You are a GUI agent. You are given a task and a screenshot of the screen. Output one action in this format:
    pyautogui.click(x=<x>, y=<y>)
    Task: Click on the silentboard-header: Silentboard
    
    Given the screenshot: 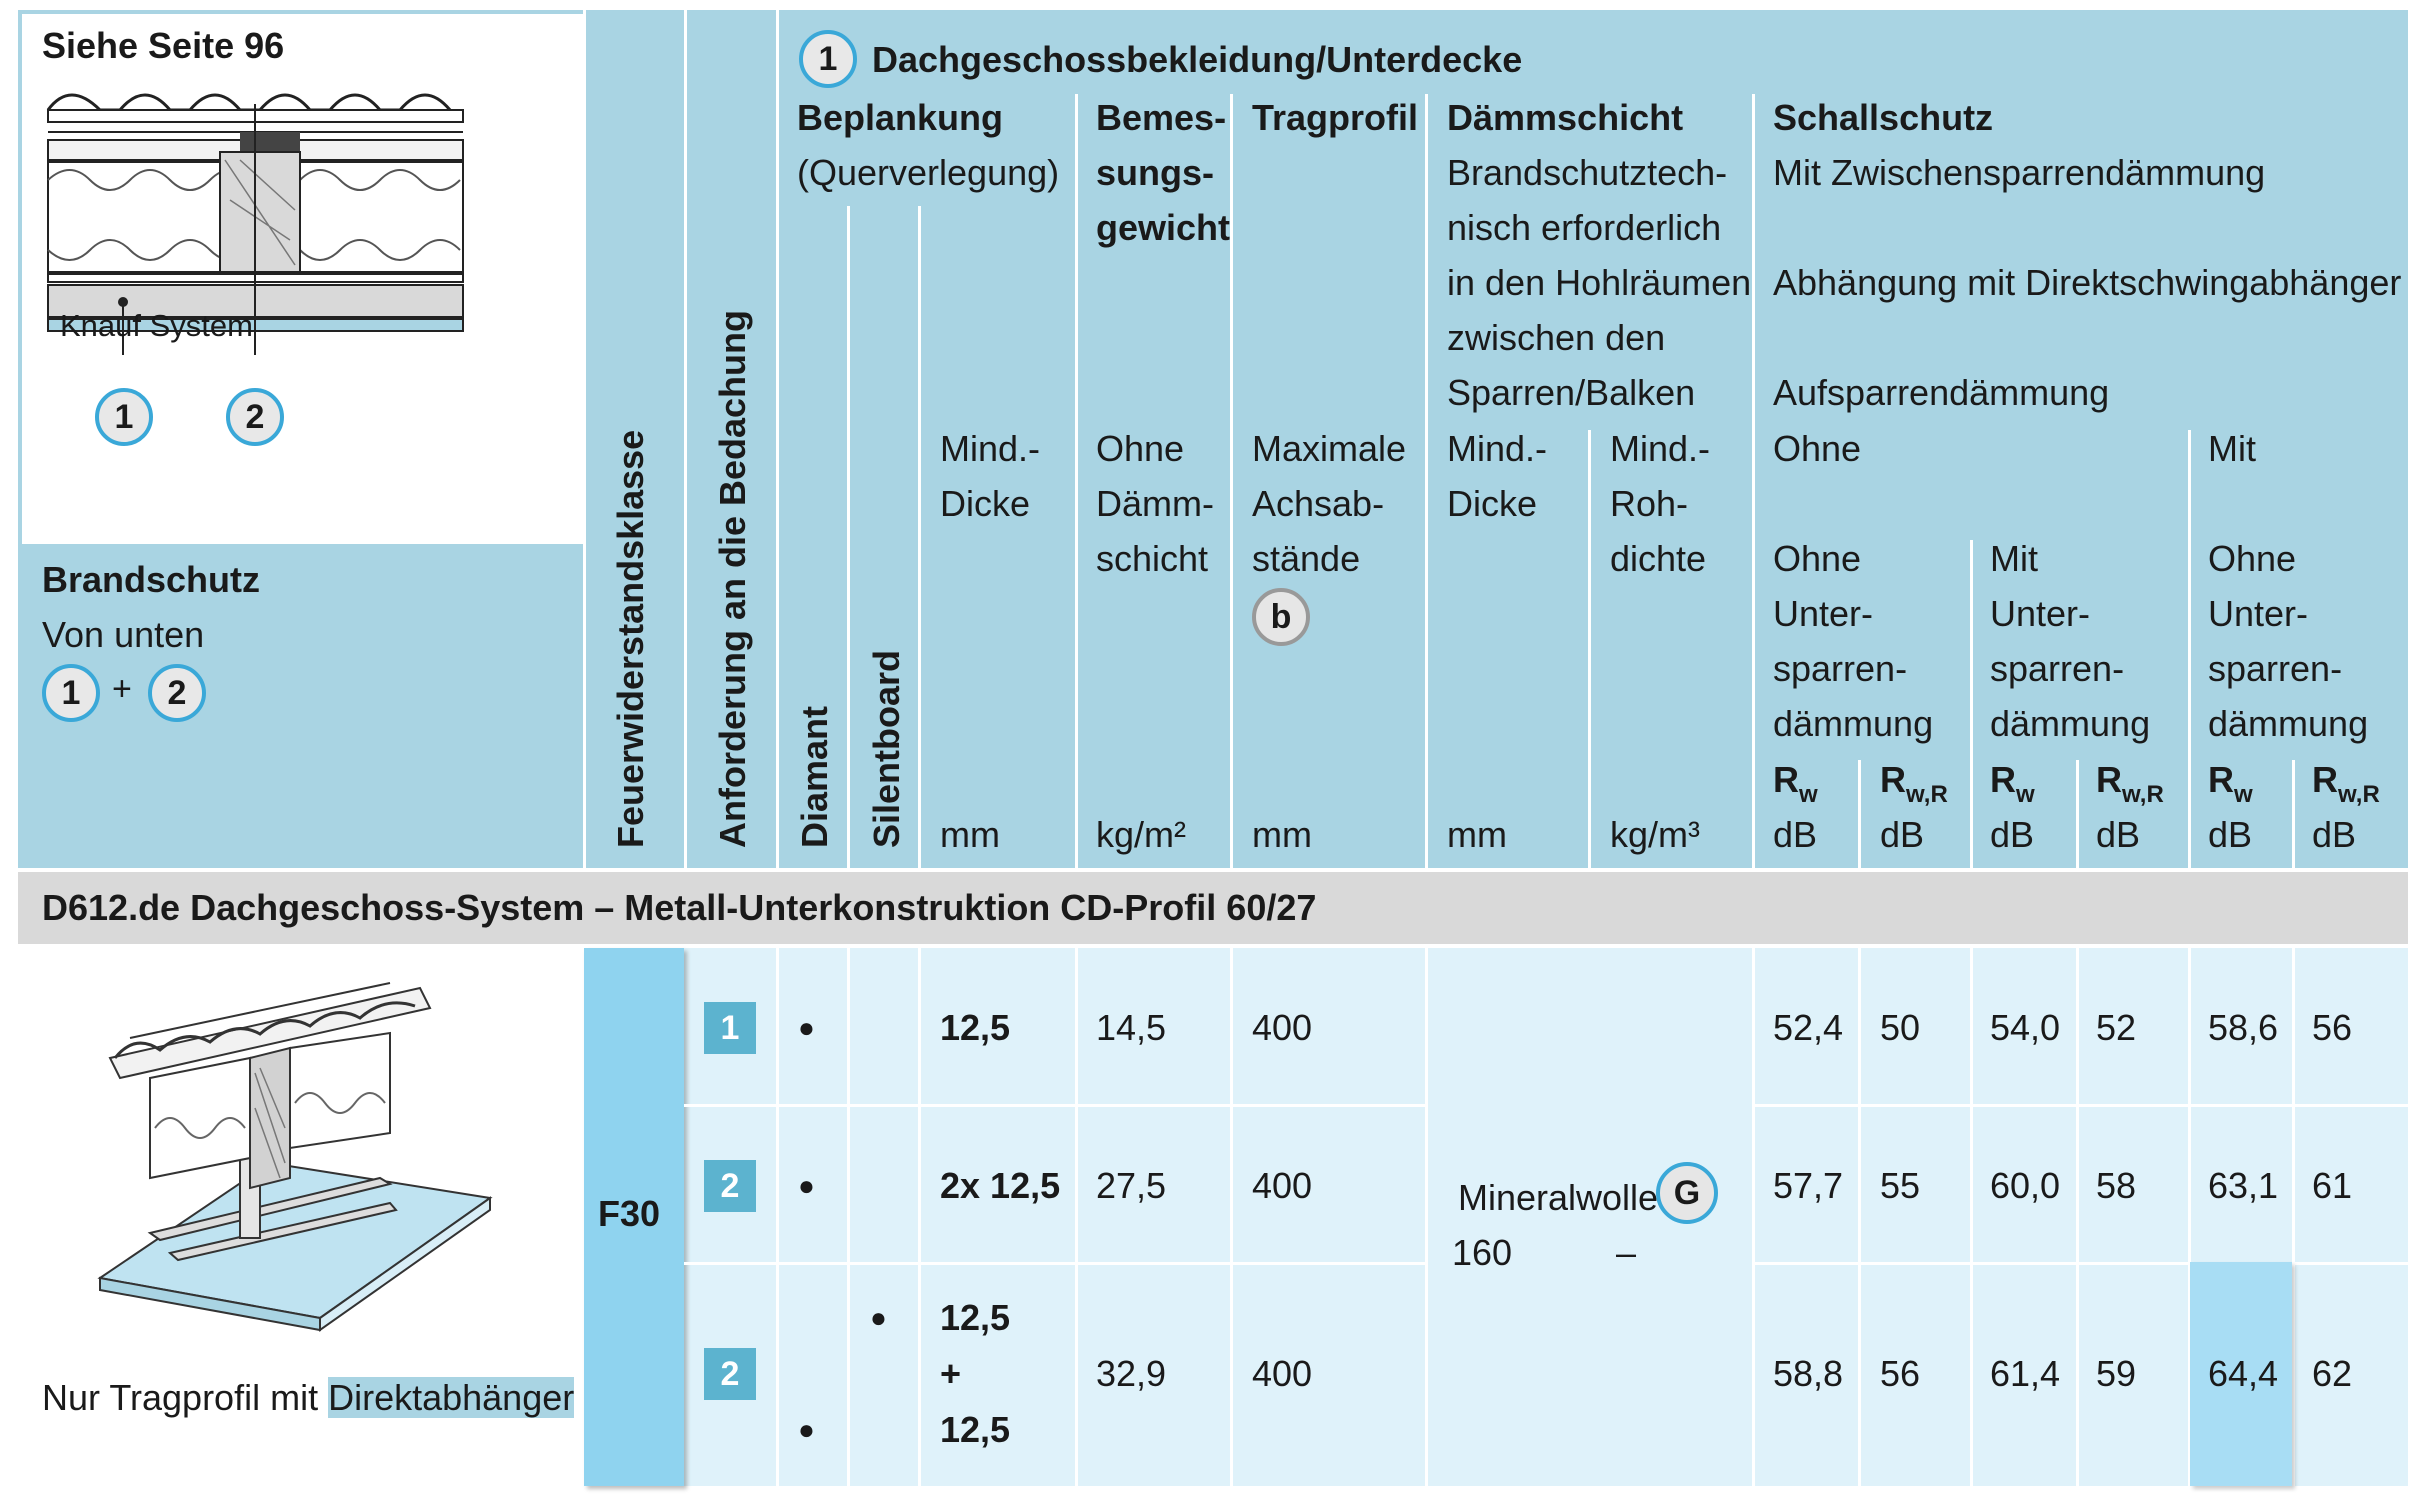 What is the action you would take?
    pyautogui.click(x=886, y=748)
    